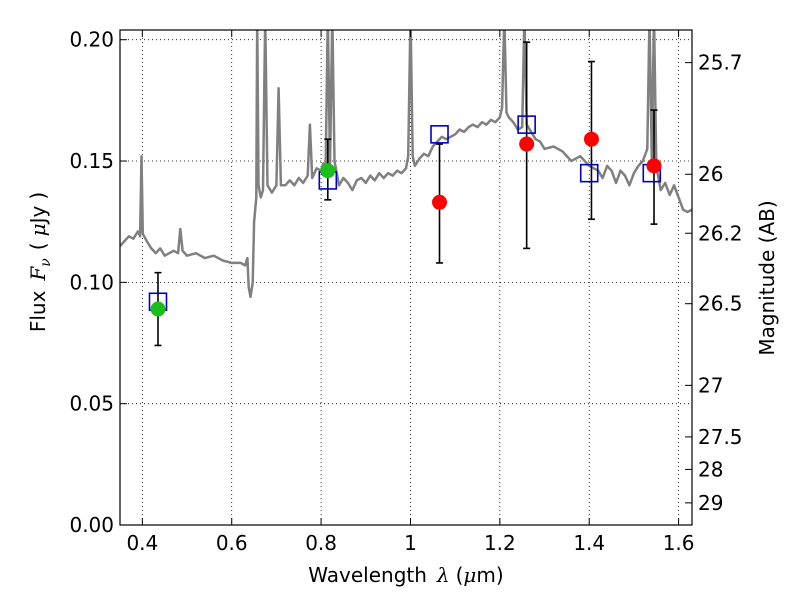 This screenshot has width=800, height=600. I want to click on y-axis-ticks: 0.00 0.05 0.10 0.15 0.20, so click(98, 282).